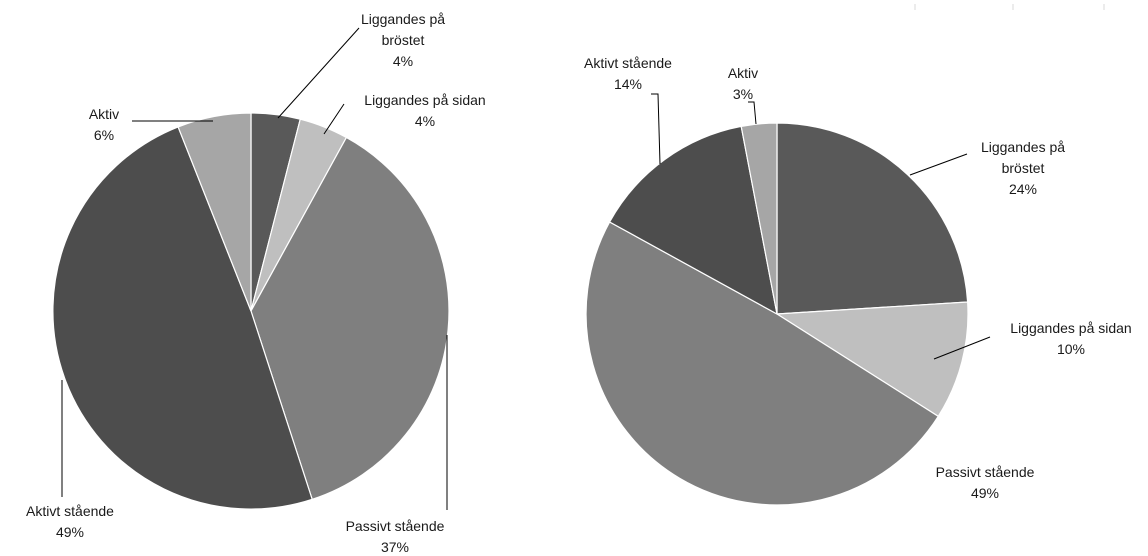 This screenshot has width=1148, height=556. I want to click on data-label-value: 10%, so click(1071, 349).